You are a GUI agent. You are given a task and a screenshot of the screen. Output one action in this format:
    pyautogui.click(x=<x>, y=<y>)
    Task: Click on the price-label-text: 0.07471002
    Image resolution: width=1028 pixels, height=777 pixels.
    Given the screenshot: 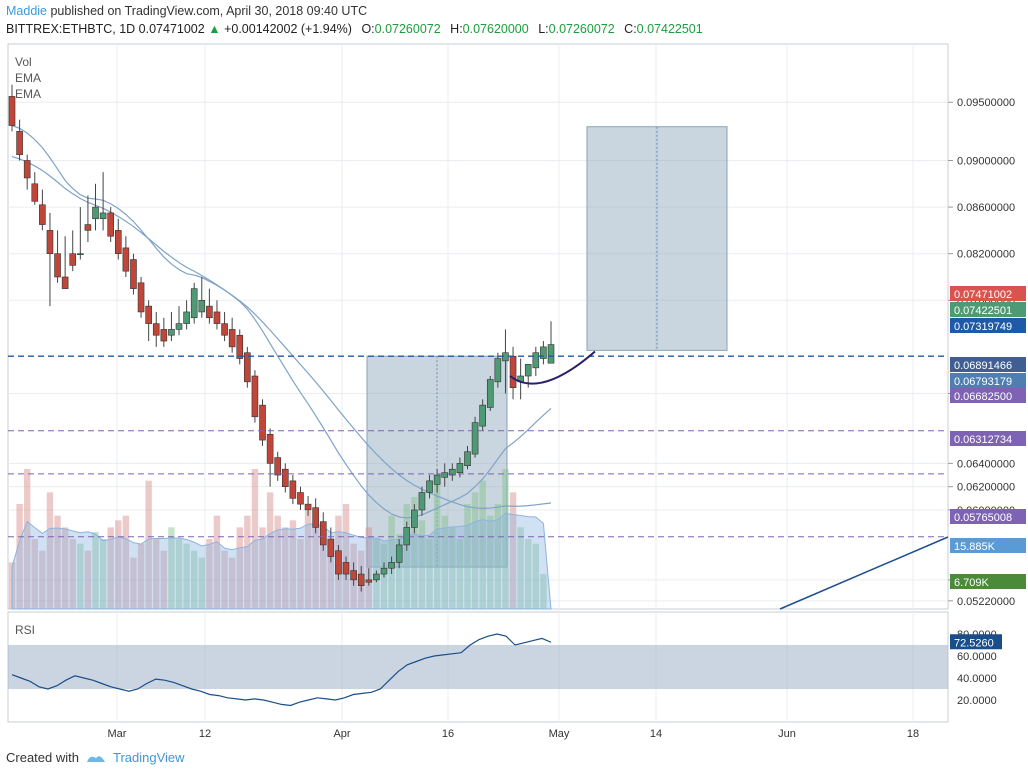 What is the action you would take?
    pyautogui.click(x=983, y=295)
    